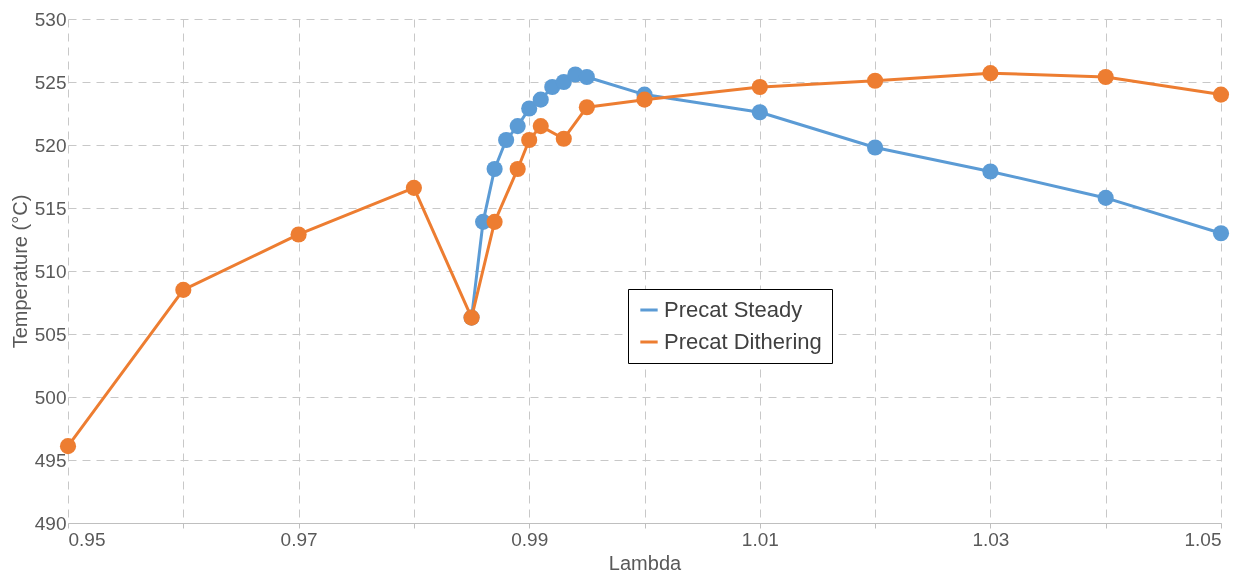 This screenshot has height=578, width=1255. What do you see at coordinates (733, 309) in the screenshot?
I see `legend-label: Precat Steady` at bounding box center [733, 309].